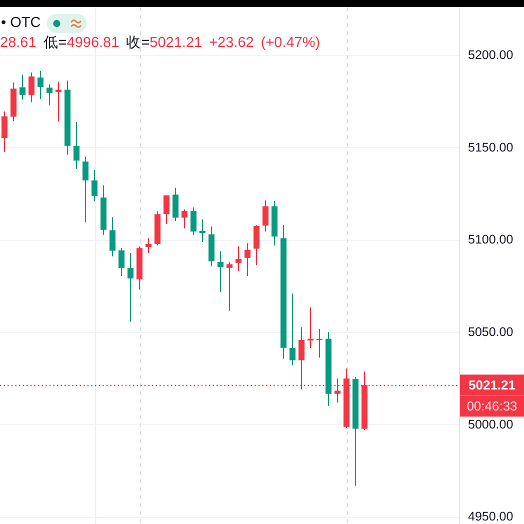  Describe the element at coordinates (492, 406) in the screenshot. I see `text: 00:46:33` at that location.